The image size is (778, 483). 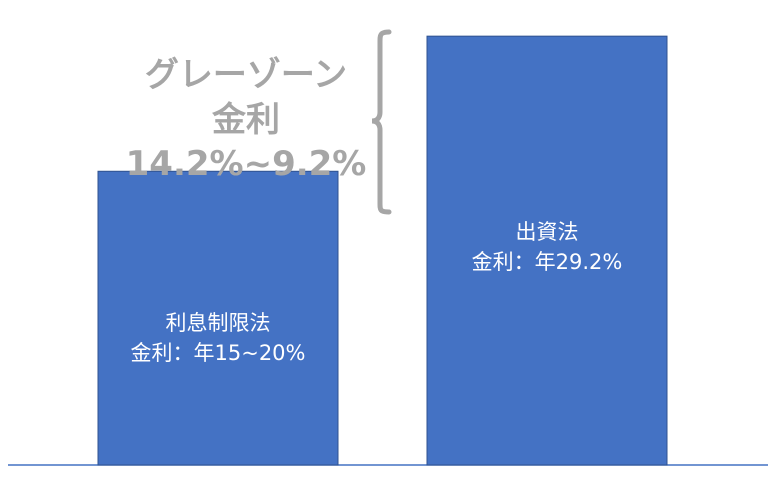 I want to click on gray-zone-annotation: グレーゾーン 金利 14.2%~9.2%, so click(x=246, y=119).